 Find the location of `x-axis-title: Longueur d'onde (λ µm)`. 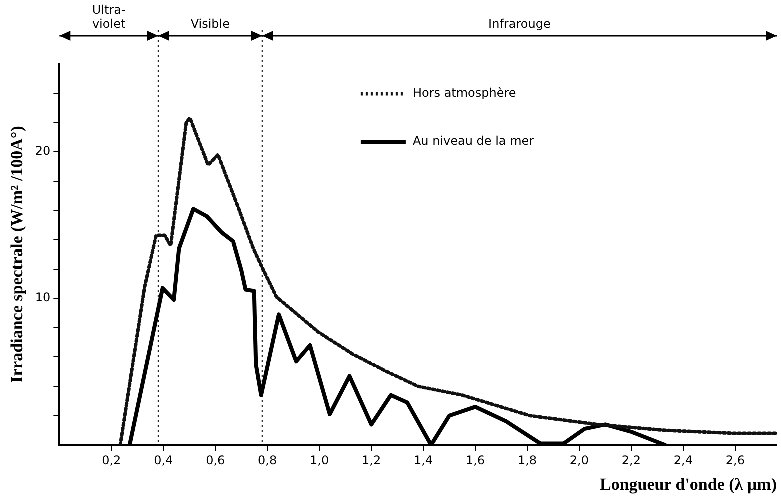

x-axis-title: Longueur d'onde (λ µm) is located at coordinates (688, 484).